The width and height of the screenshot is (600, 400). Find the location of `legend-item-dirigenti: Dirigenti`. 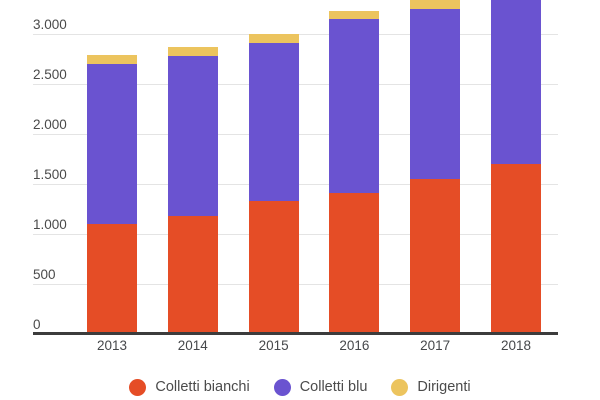

legend-item-dirigenti: Dirigenti is located at coordinates (431, 387).